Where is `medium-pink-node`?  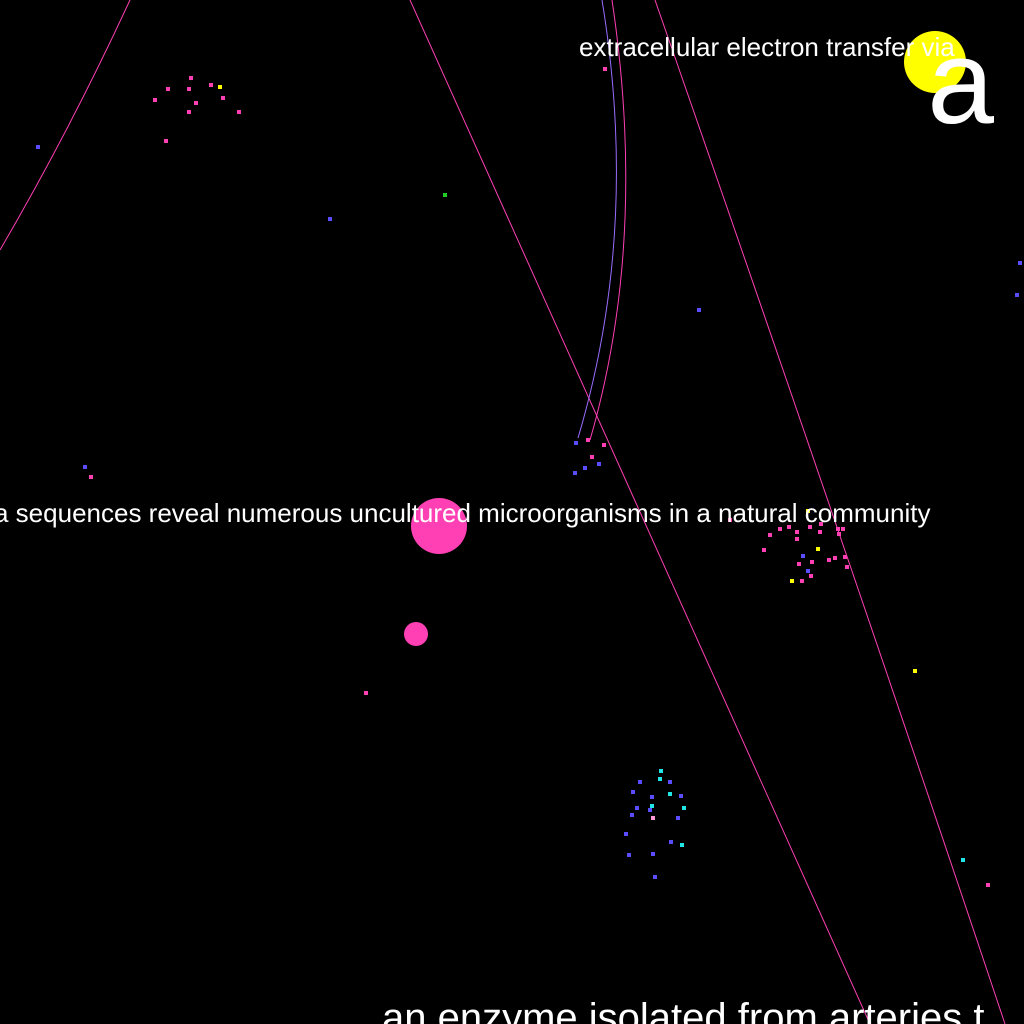 medium-pink-node is located at coordinates (416, 634).